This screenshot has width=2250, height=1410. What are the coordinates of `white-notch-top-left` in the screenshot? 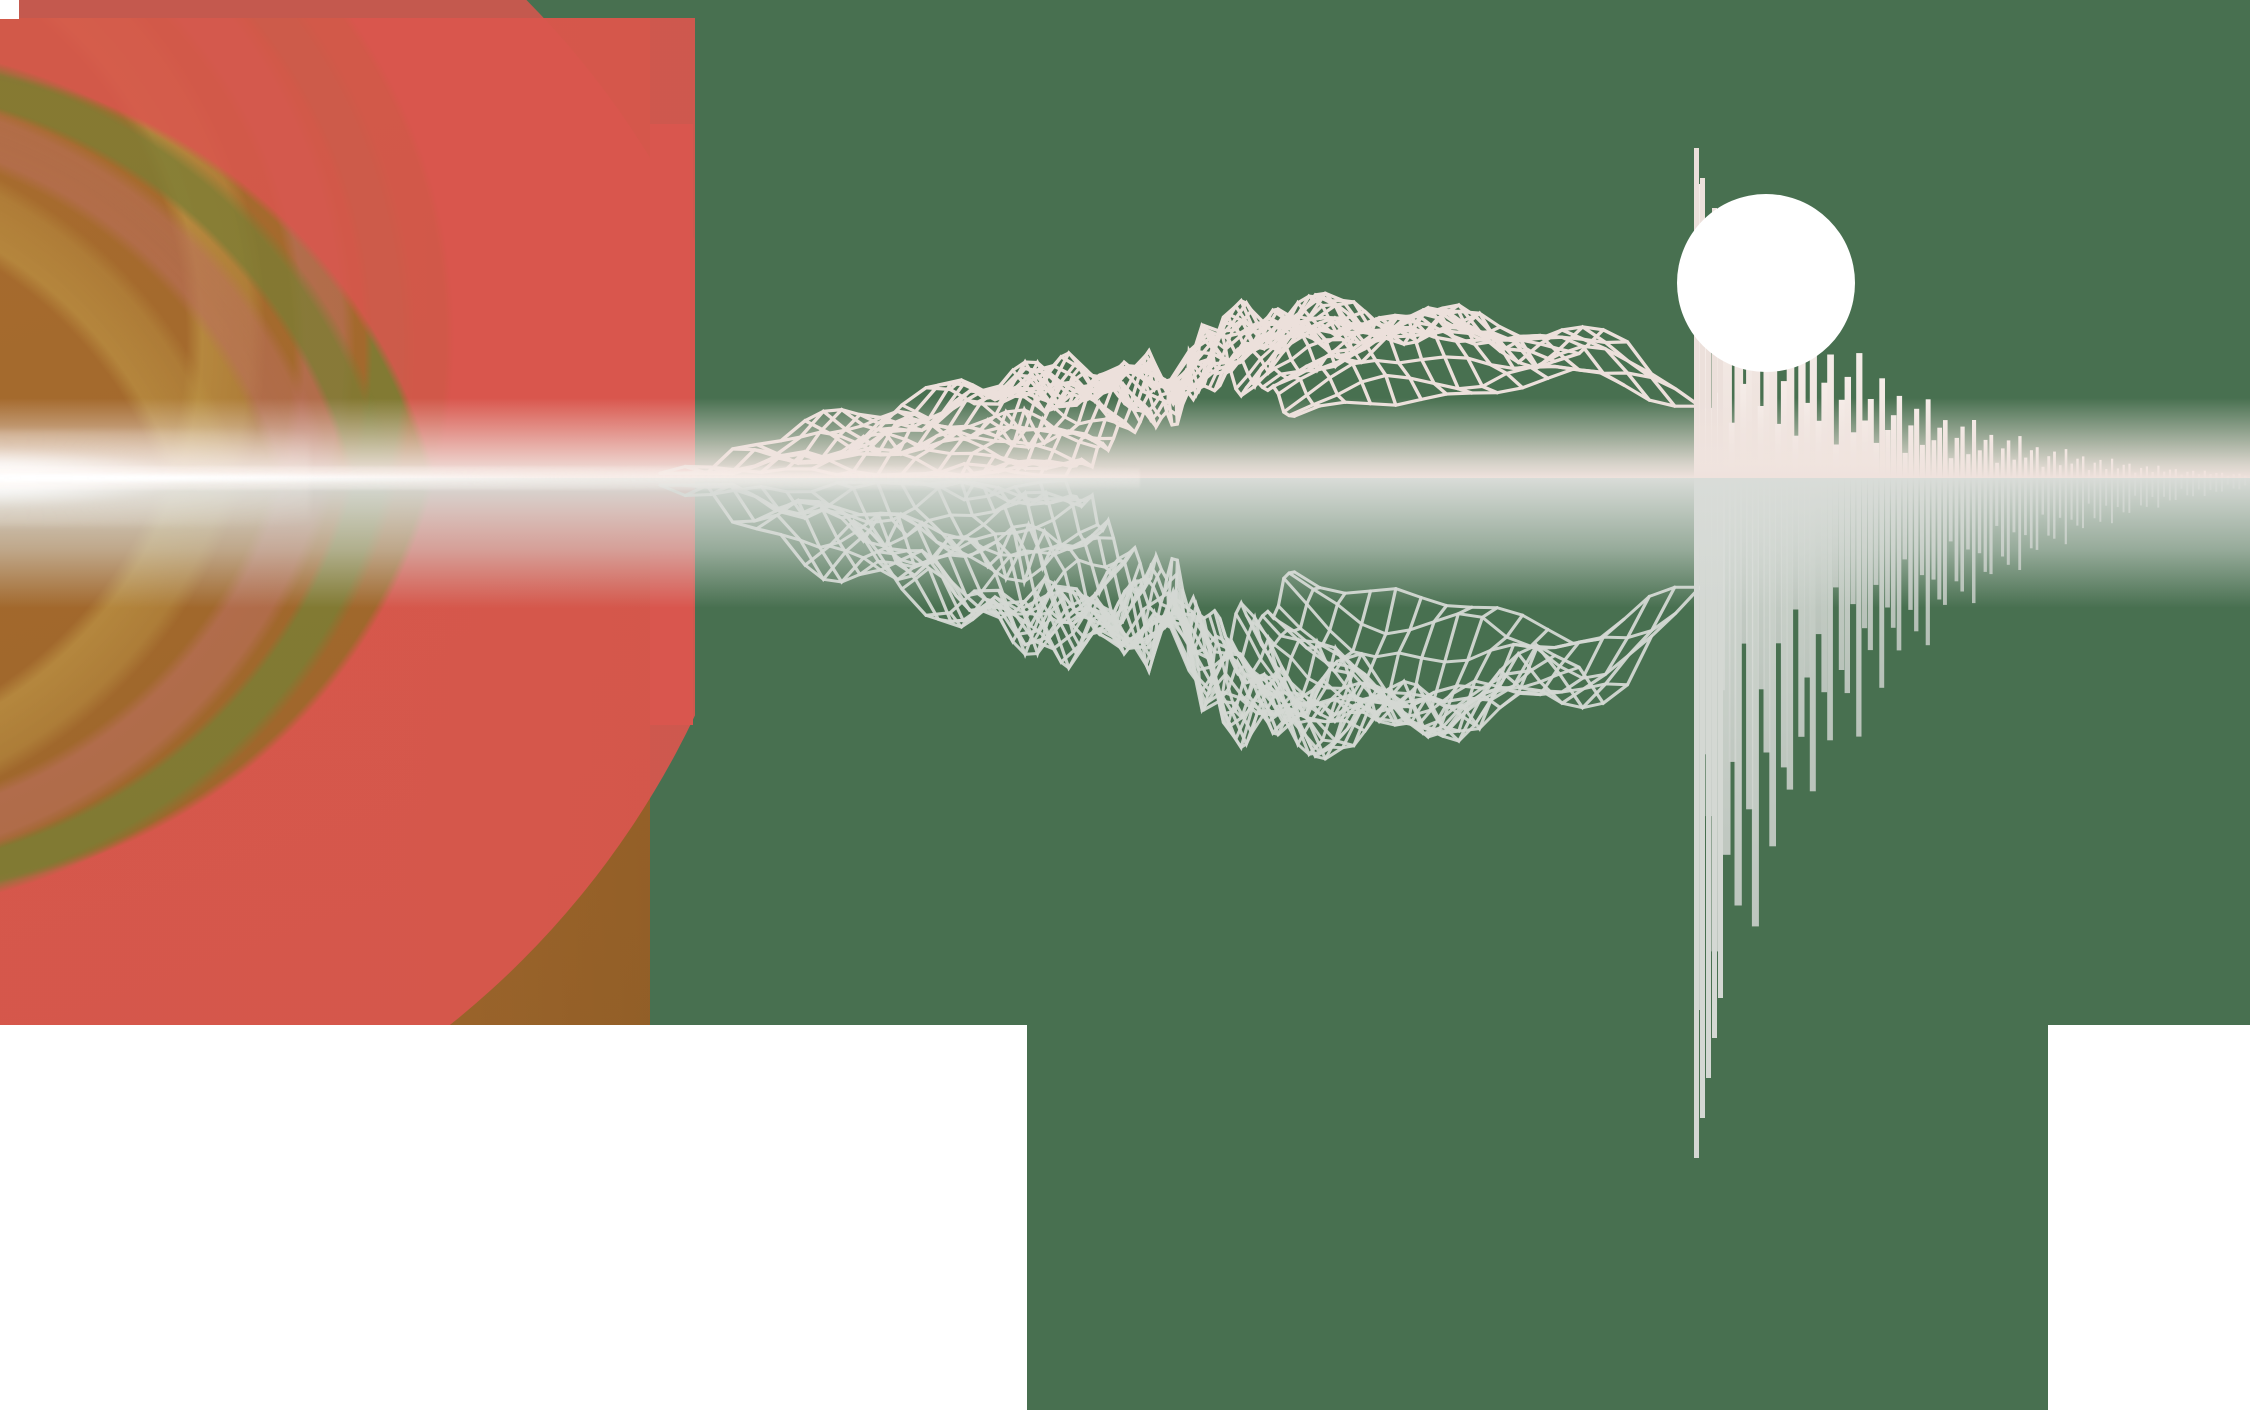 It's located at (9, 9).